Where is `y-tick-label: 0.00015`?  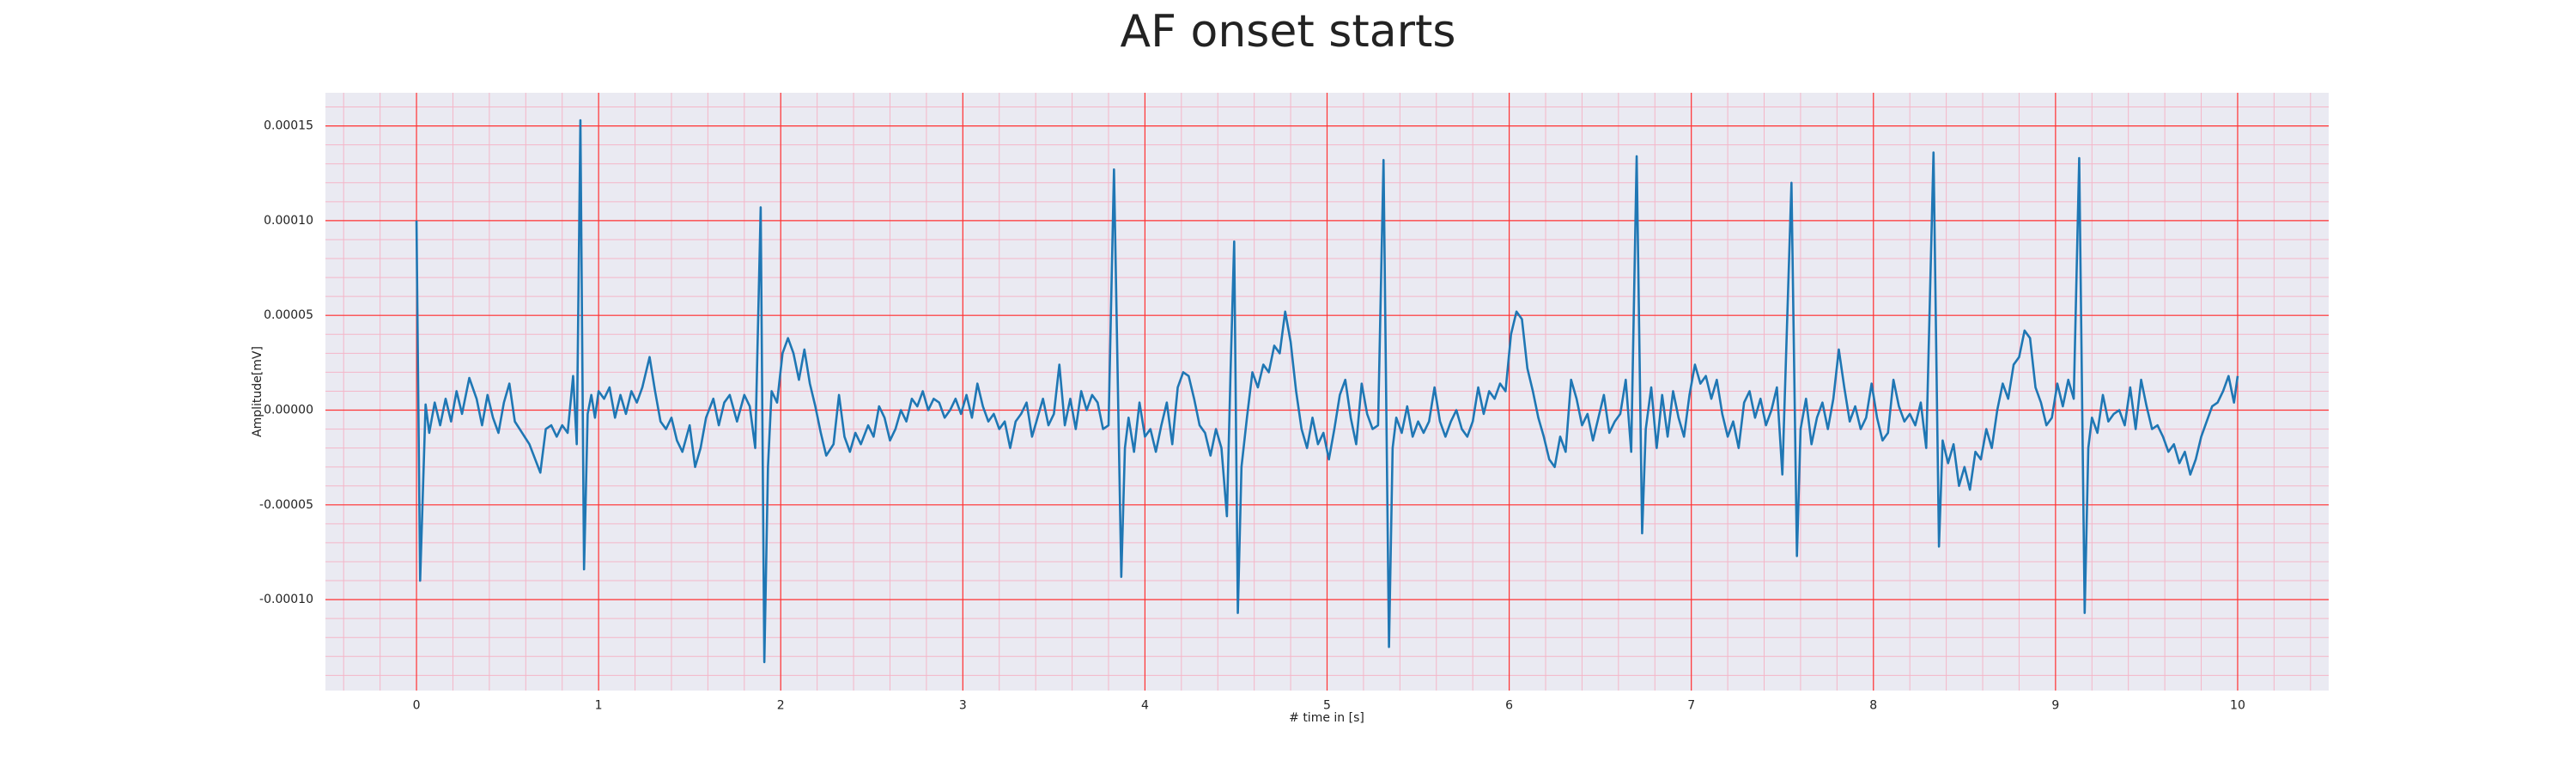 y-tick-label: 0.00015 is located at coordinates (289, 126).